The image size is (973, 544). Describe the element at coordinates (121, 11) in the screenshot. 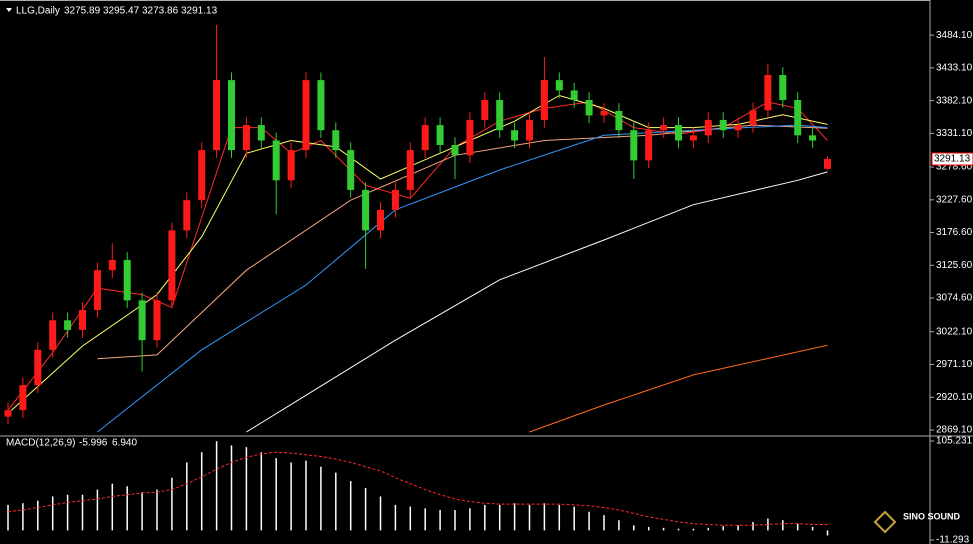

I see `high-value: 3295.47` at that location.